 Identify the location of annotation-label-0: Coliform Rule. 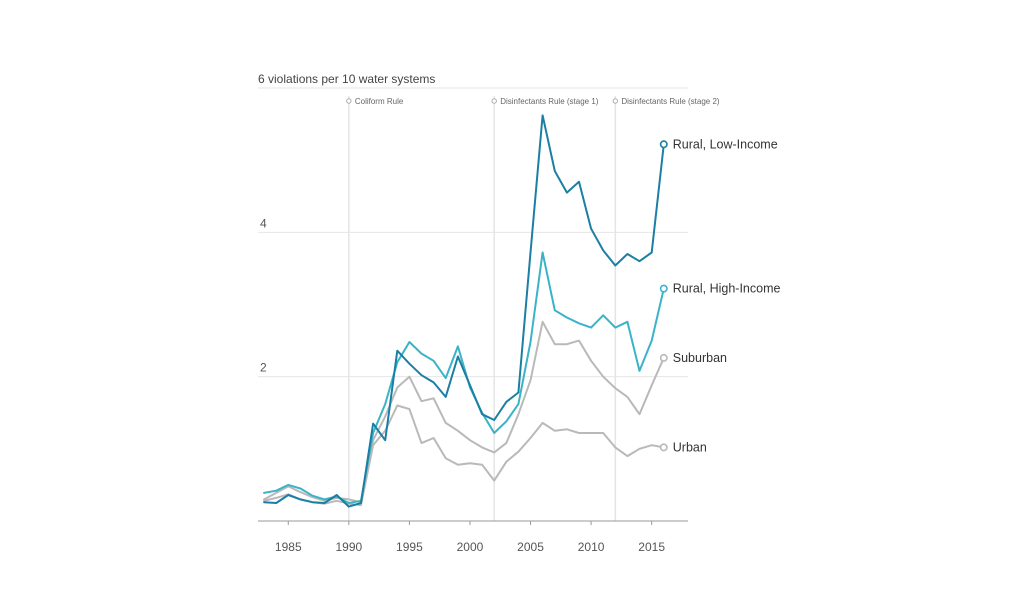
(379, 101).